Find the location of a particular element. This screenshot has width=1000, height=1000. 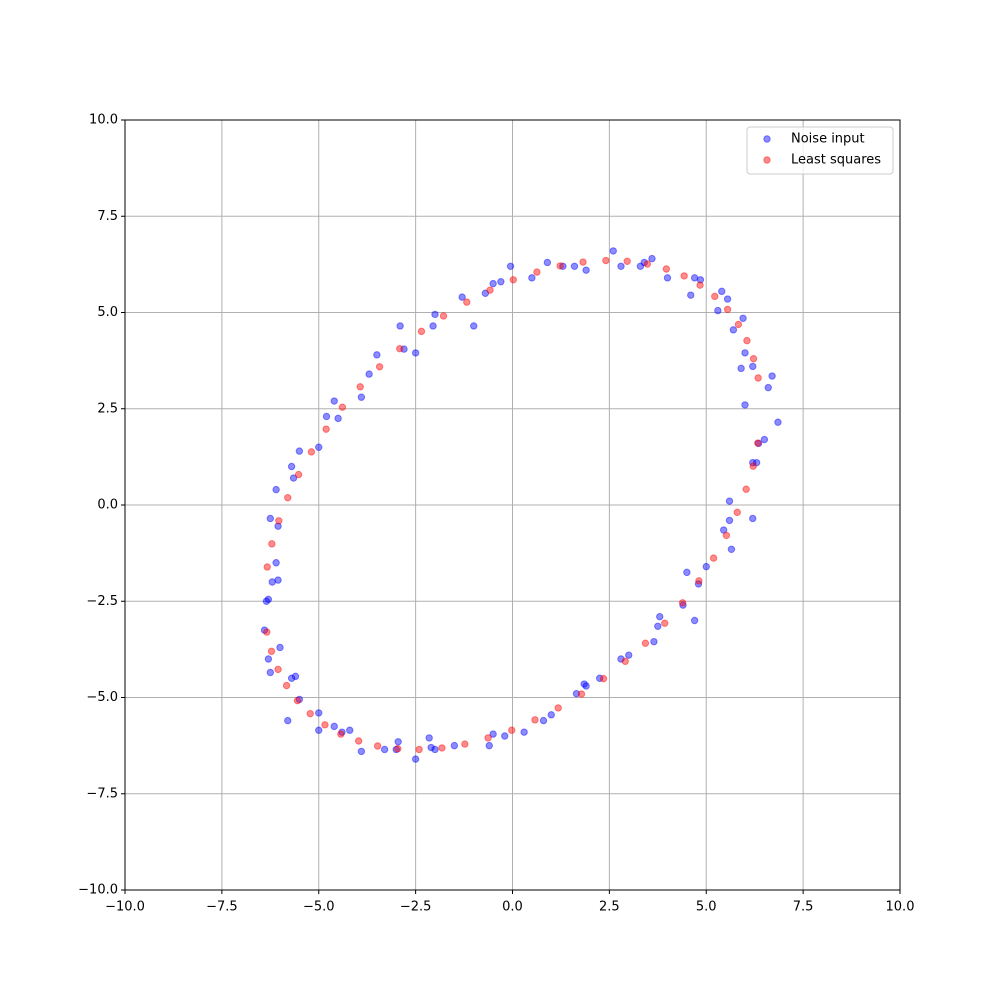

x-tick-label: 7.5 is located at coordinates (803, 907).